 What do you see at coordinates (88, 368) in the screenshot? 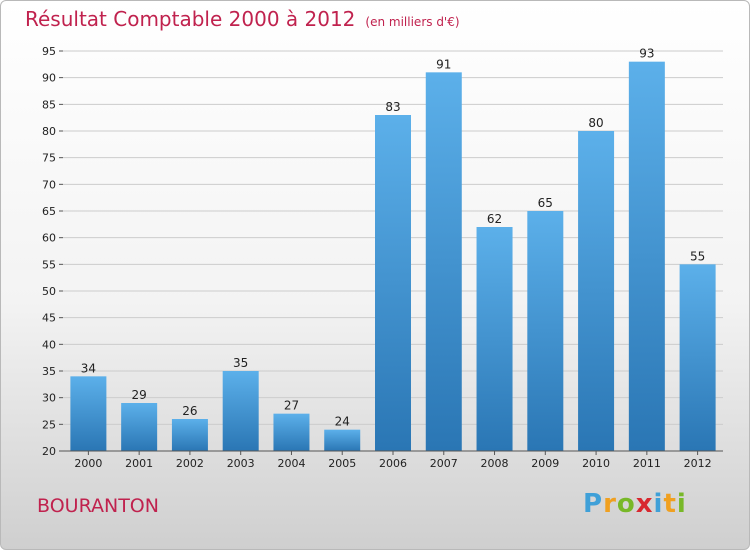
I see `value-label-2000: 34` at bounding box center [88, 368].